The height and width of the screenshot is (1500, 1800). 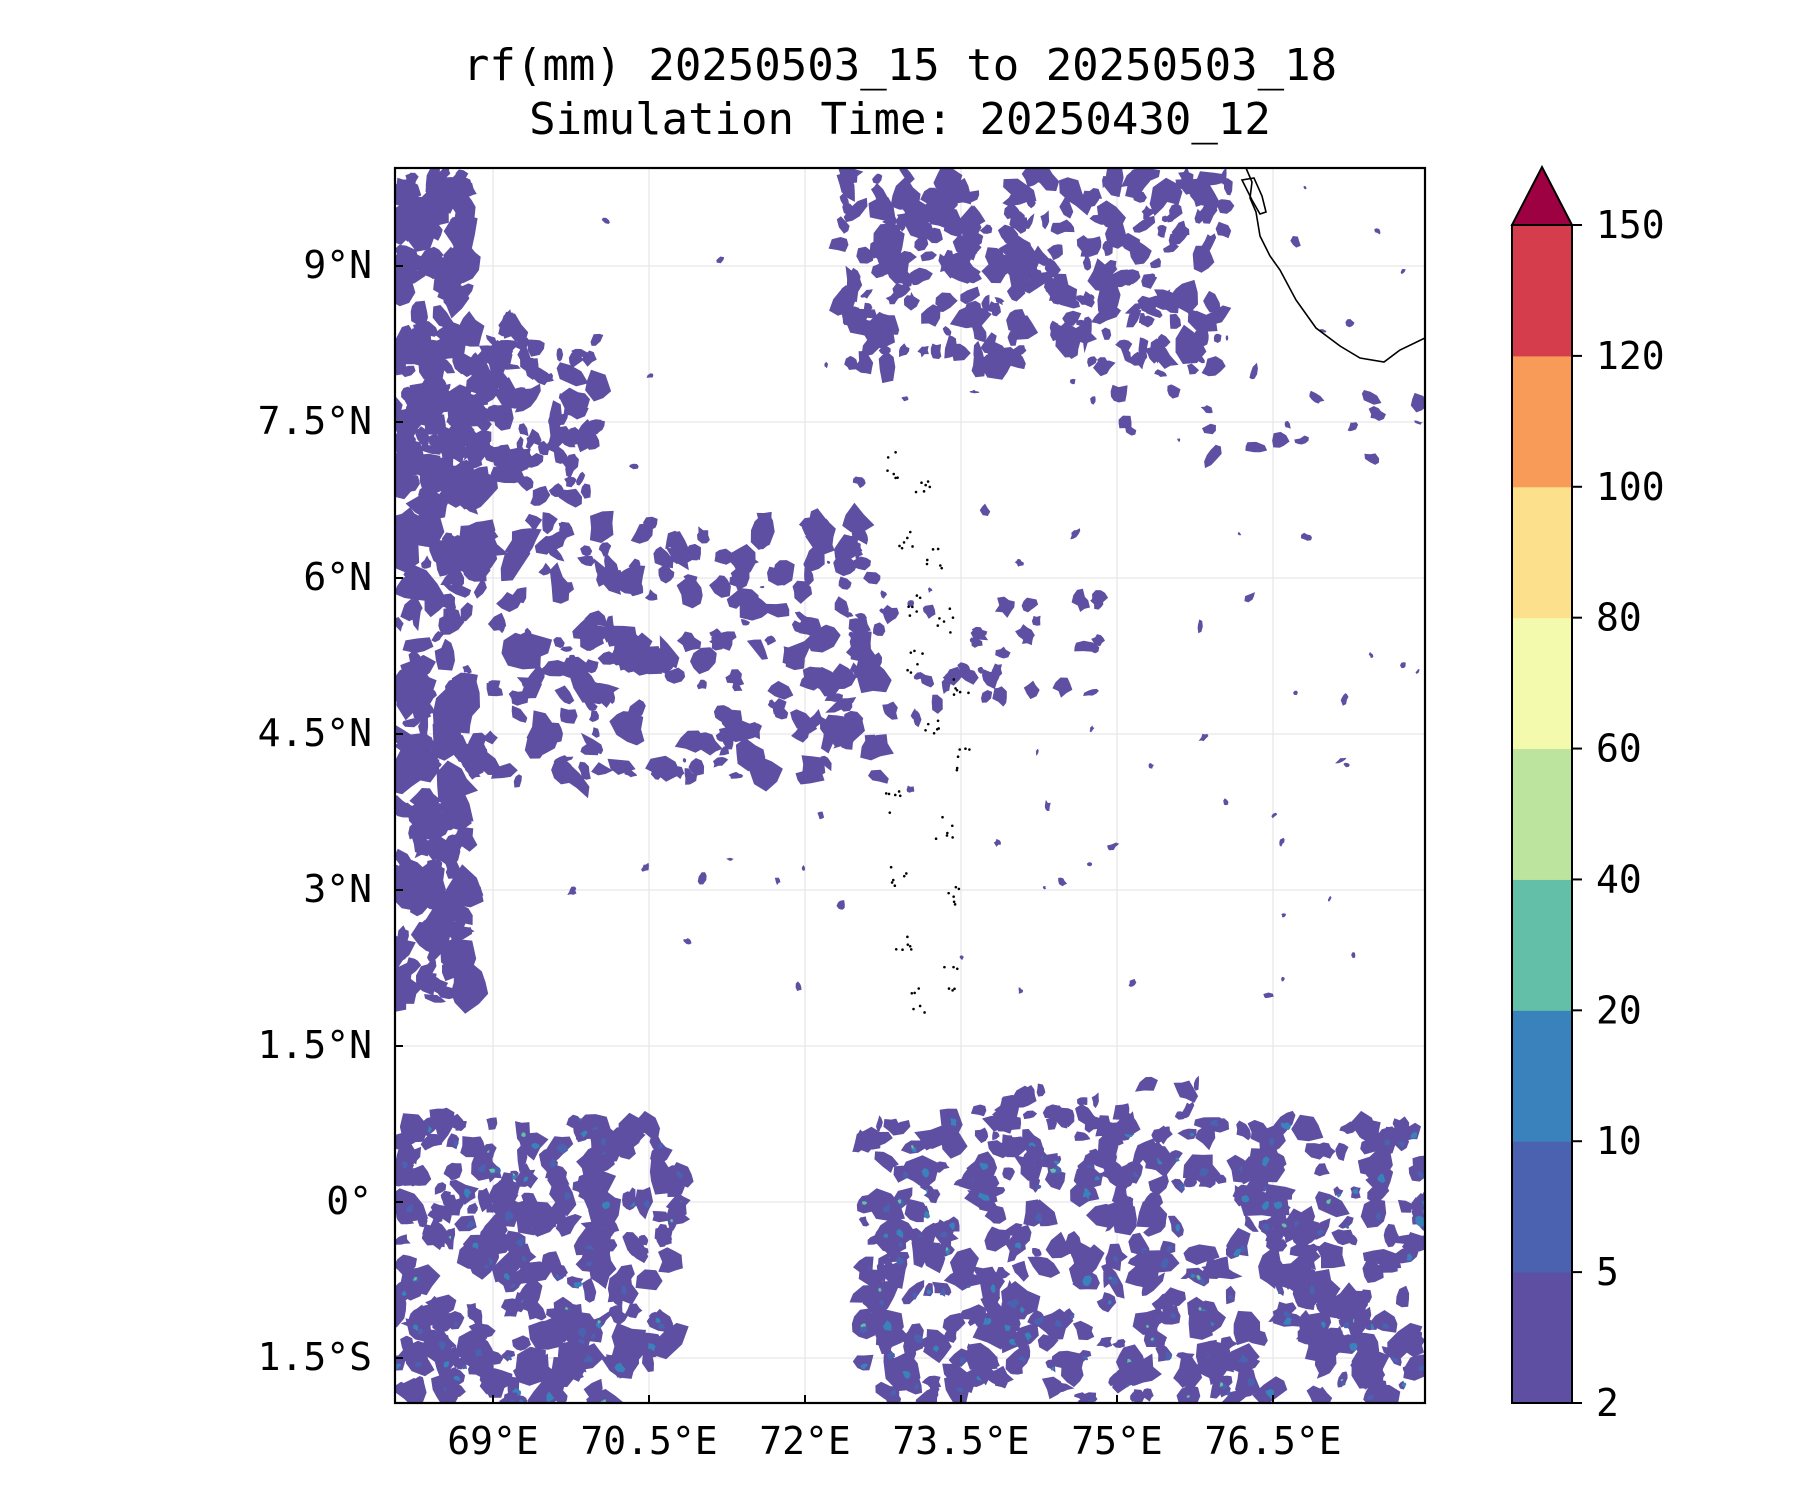 What do you see at coordinates (900, 119) in the screenshot?
I see `map-subtitle: Simulation Time: 20250430_12` at bounding box center [900, 119].